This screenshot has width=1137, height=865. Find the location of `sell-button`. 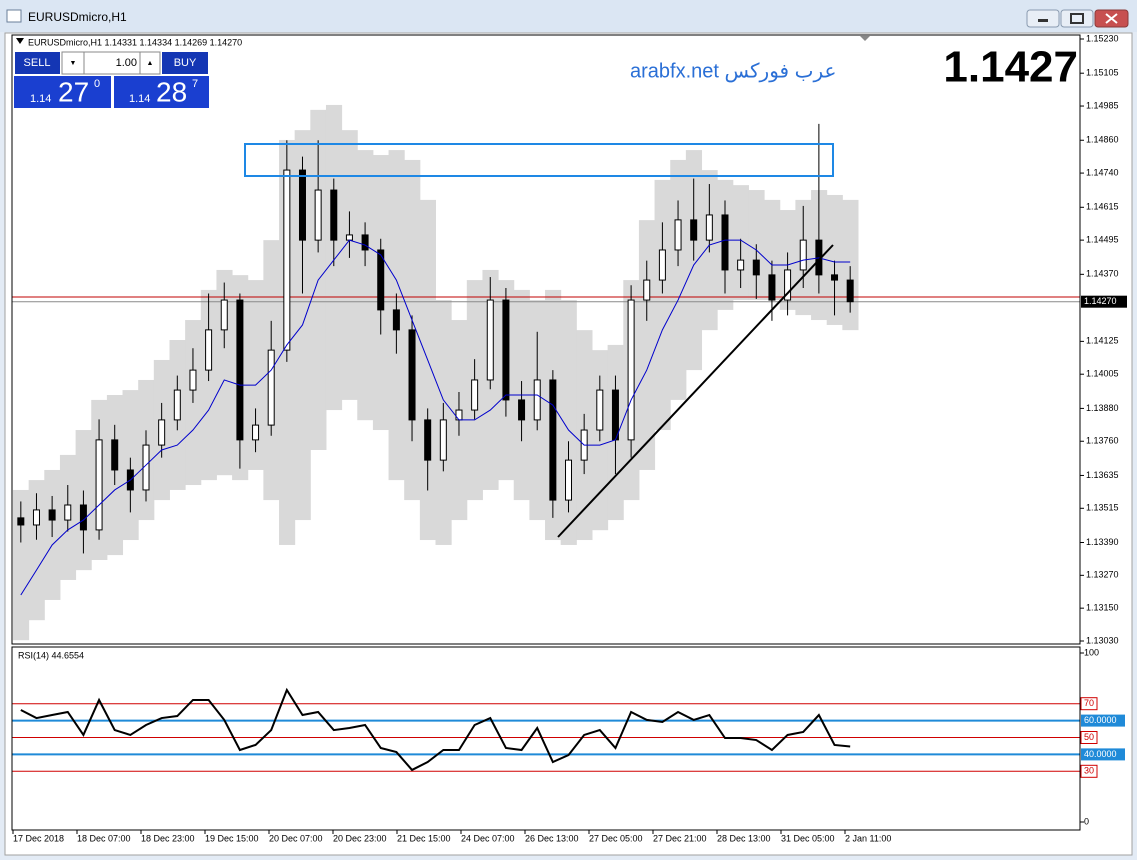

sell-button is located at coordinates (37, 63).